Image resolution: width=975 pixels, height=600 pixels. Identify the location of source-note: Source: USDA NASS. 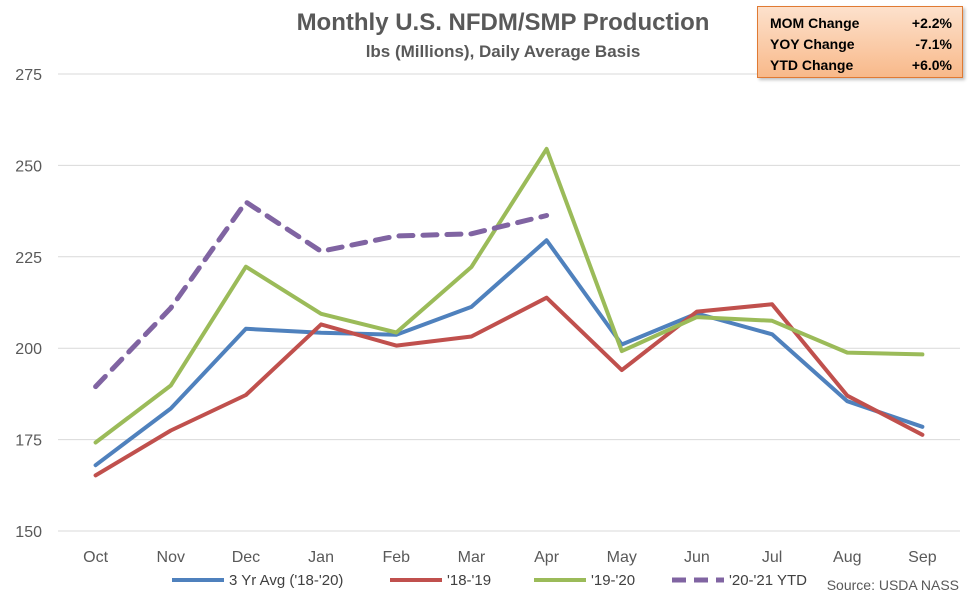
(893, 585).